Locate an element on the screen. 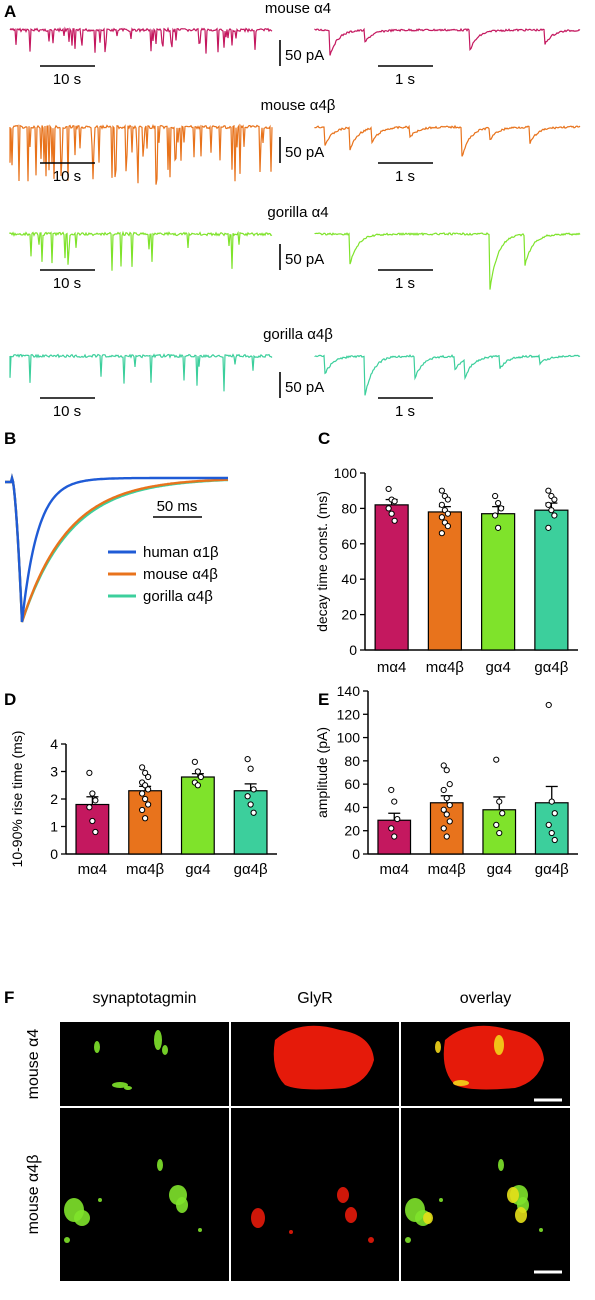  panel-b: 50 ms human α1β mouse α4β gorilla α4β is located at coordinates (117, 548).